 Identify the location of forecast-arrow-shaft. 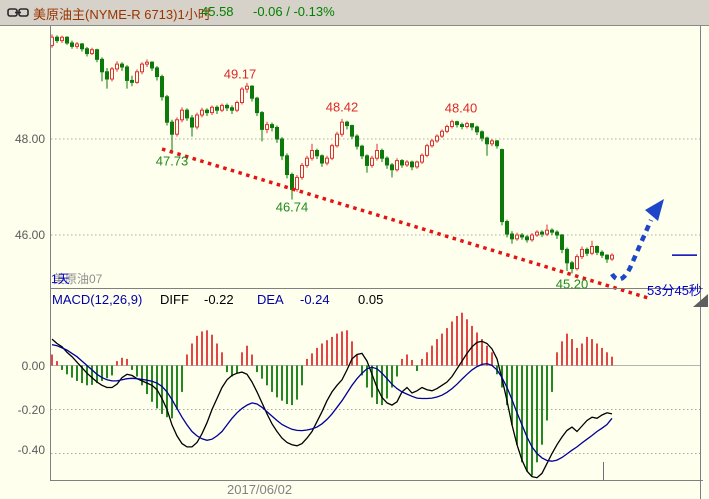
(632, 250).